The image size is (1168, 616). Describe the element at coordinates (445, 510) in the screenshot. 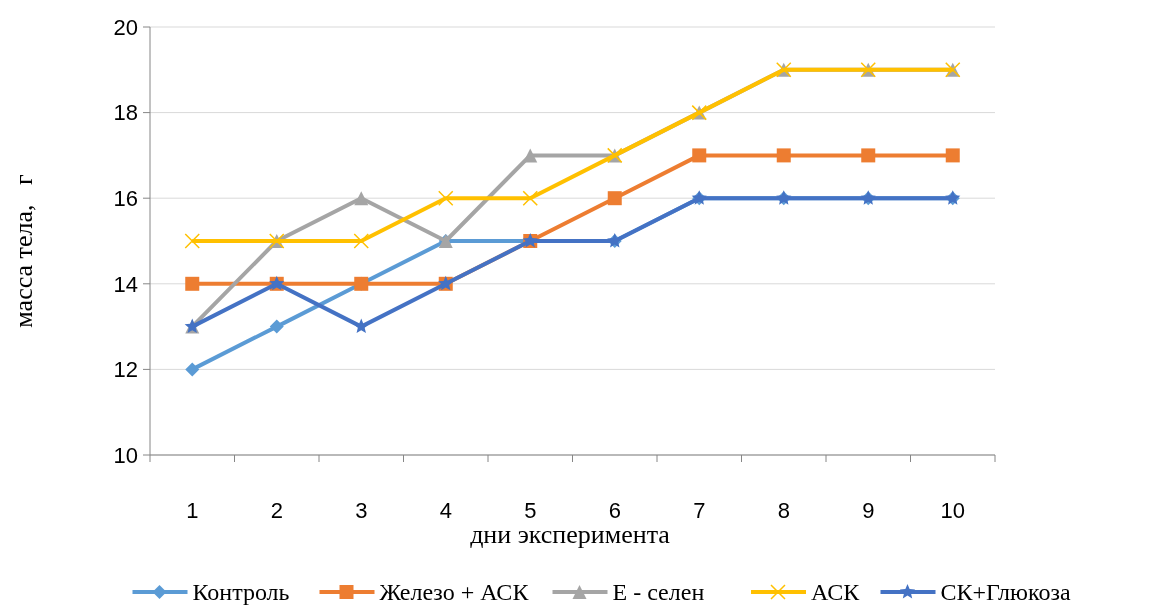

I see `x-tick-label: 4` at that location.